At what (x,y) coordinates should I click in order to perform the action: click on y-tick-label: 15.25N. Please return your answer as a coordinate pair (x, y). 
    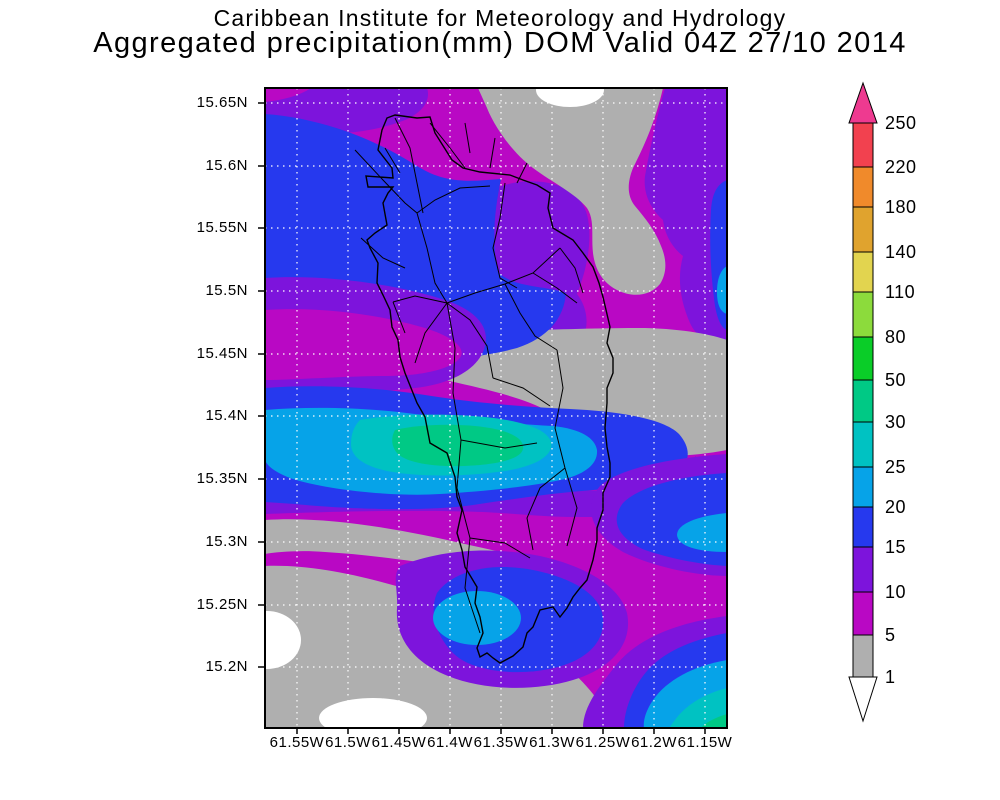
    Looking at the image, I should click on (222, 604).